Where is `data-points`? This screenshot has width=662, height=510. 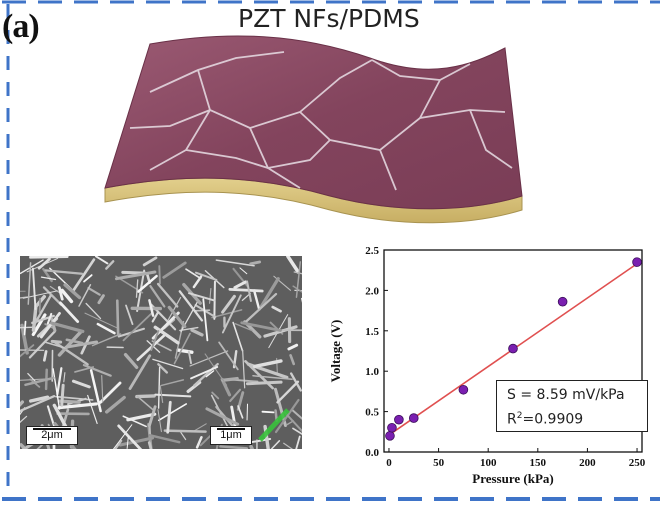 data-points is located at coordinates (513, 349).